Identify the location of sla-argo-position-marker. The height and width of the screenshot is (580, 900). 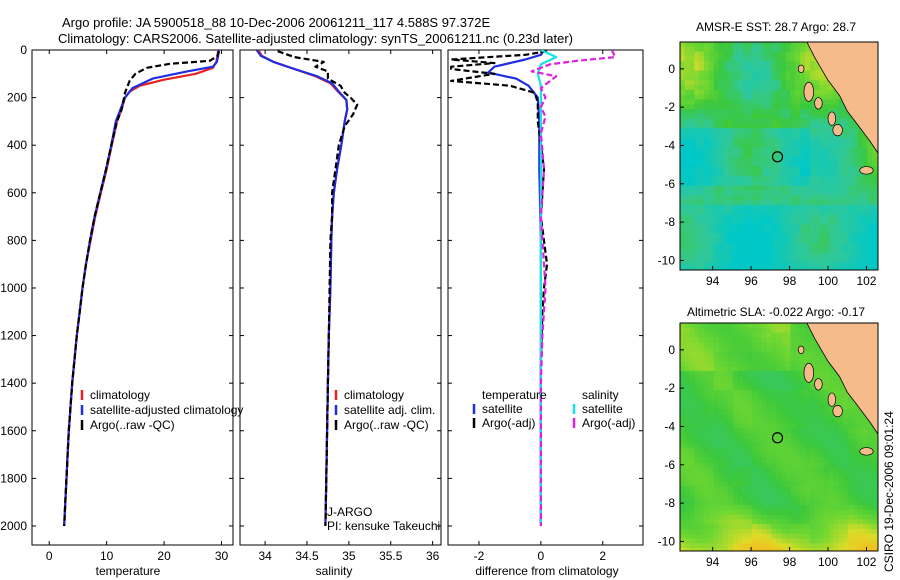
(777, 438).